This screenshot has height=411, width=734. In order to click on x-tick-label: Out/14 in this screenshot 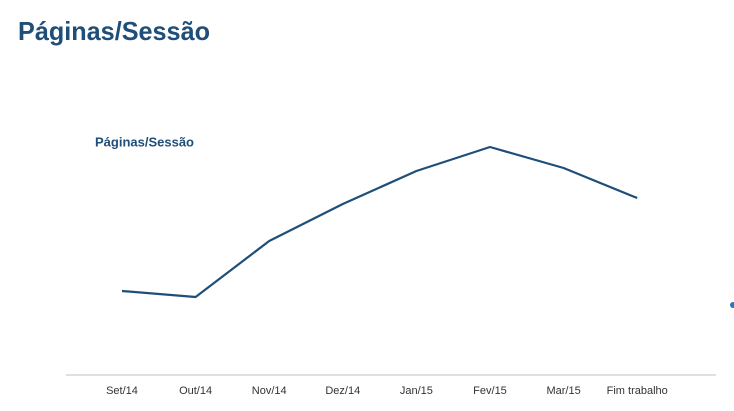, I will do `click(195, 391)`.